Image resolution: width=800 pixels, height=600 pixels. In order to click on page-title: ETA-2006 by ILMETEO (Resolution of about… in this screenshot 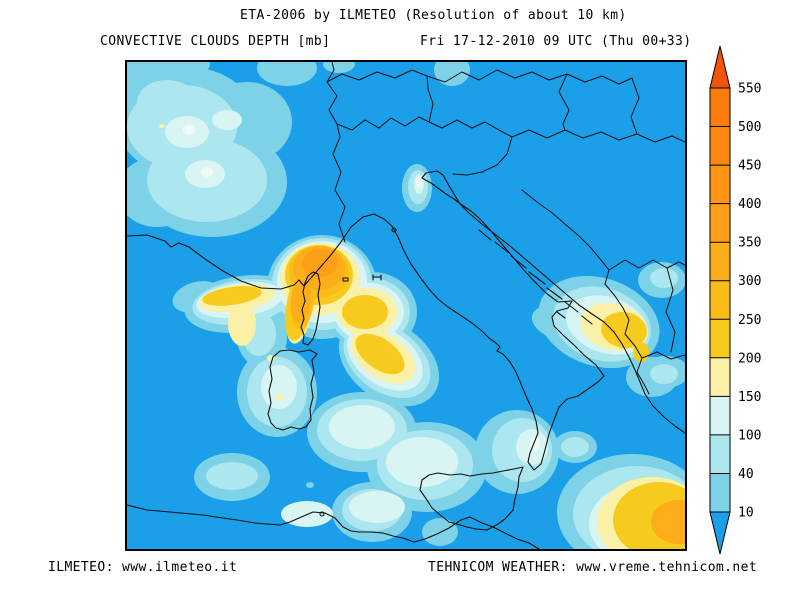, I will do `click(433, 15)`.